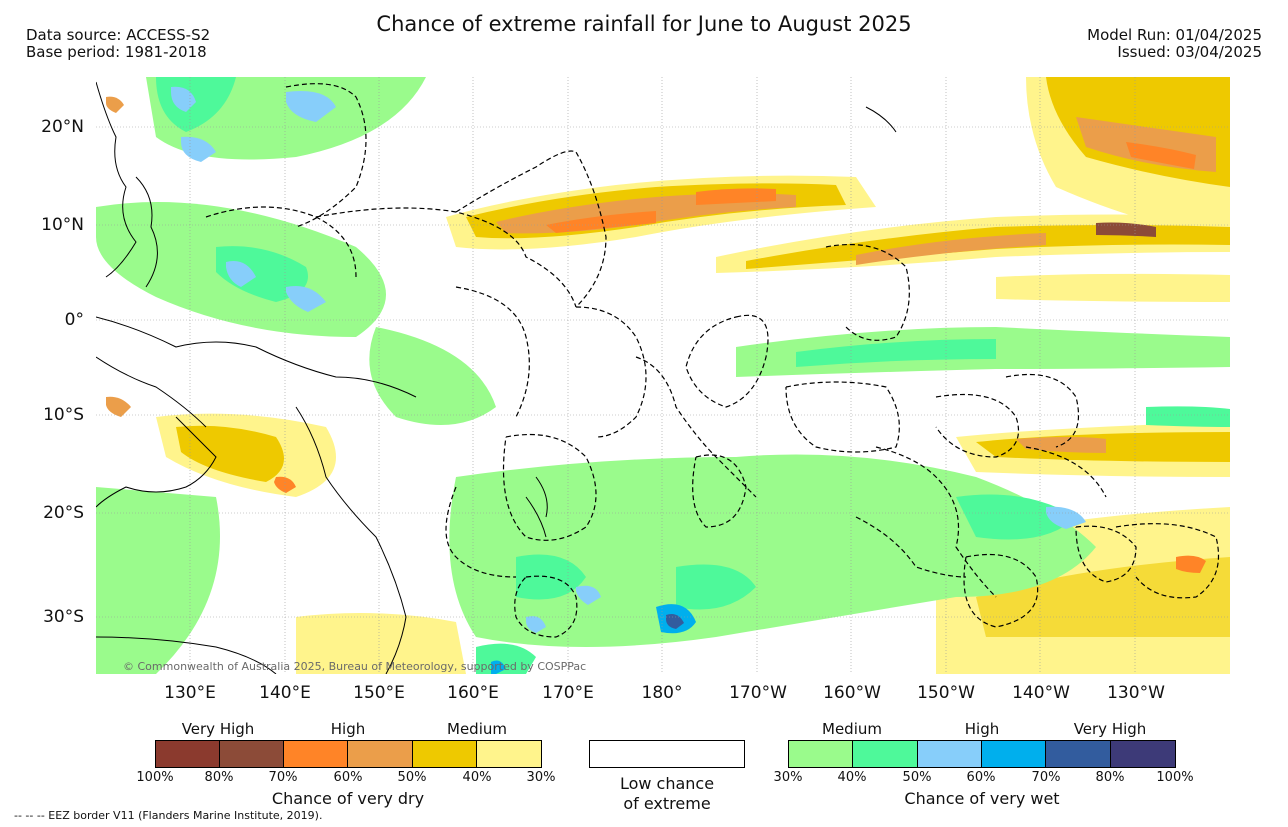 Image resolution: width=1288 pixels, height=827 pixels. What do you see at coordinates (348, 729) in the screenshot?
I see `dry-category-high: High` at bounding box center [348, 729].